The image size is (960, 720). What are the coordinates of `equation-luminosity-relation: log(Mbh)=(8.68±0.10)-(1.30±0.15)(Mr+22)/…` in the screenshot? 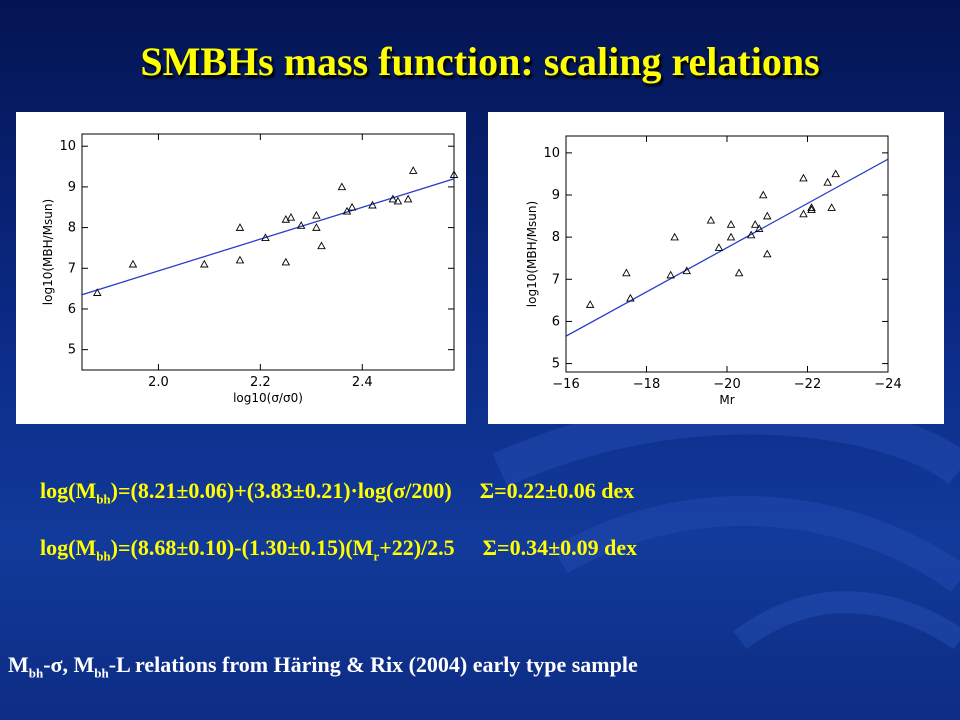 It's located at (338, 549).